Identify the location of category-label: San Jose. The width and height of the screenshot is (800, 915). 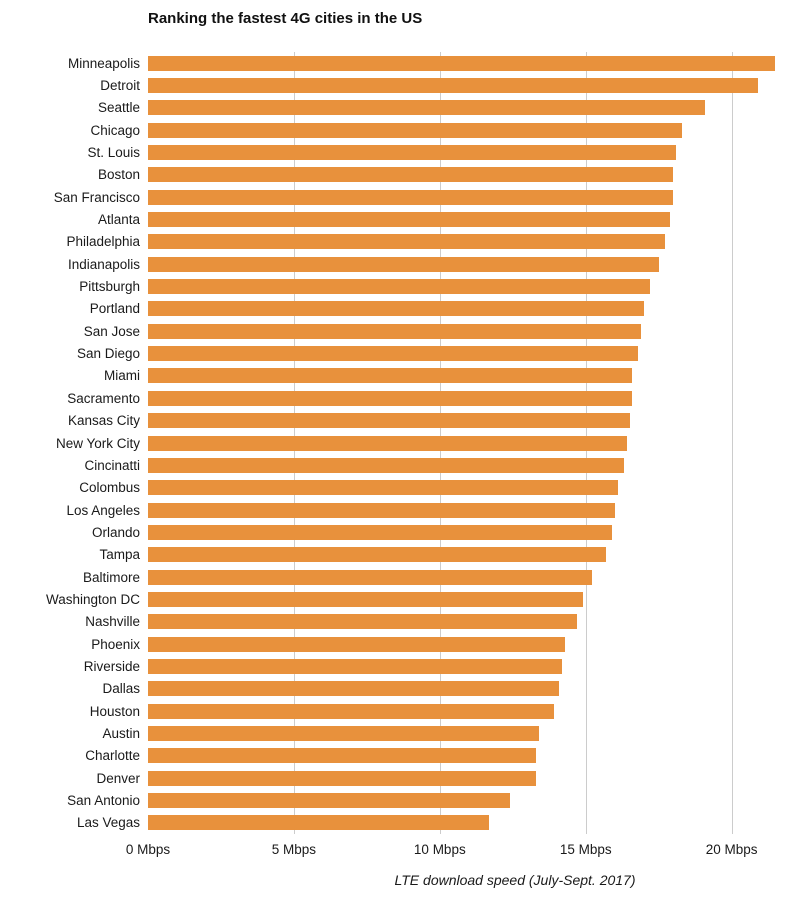
(111, 331).